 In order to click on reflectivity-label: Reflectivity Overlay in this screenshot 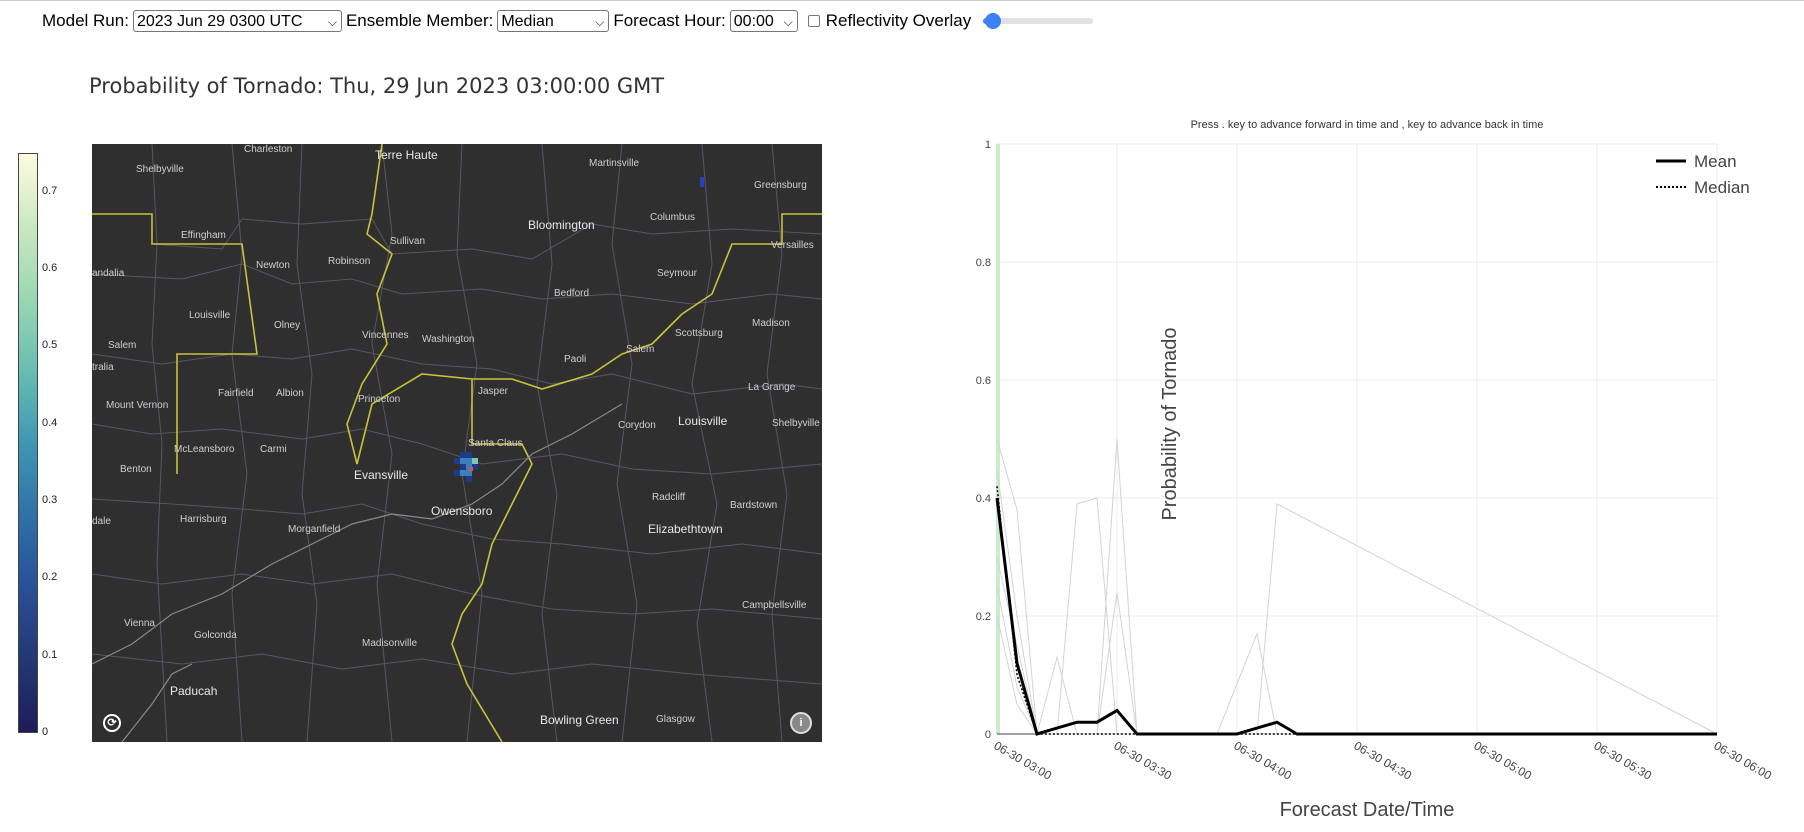, I will do `click(898, 20)`.